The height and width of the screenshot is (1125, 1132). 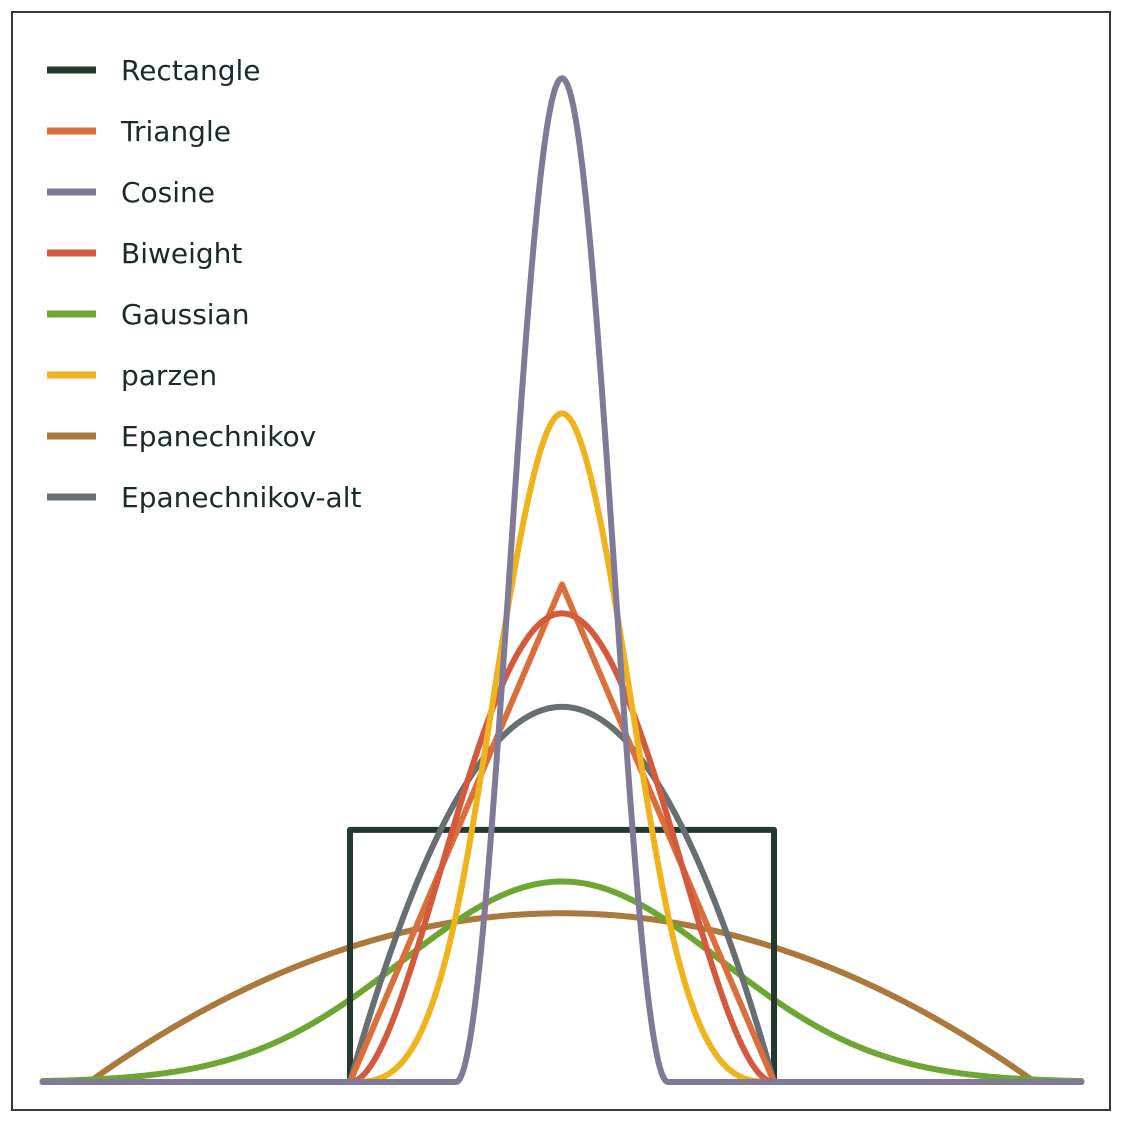 What do you see at coordinates (562, 997) in the screenshot?
I see `series-line-epanechnikov` at bounding box center [562, 997].